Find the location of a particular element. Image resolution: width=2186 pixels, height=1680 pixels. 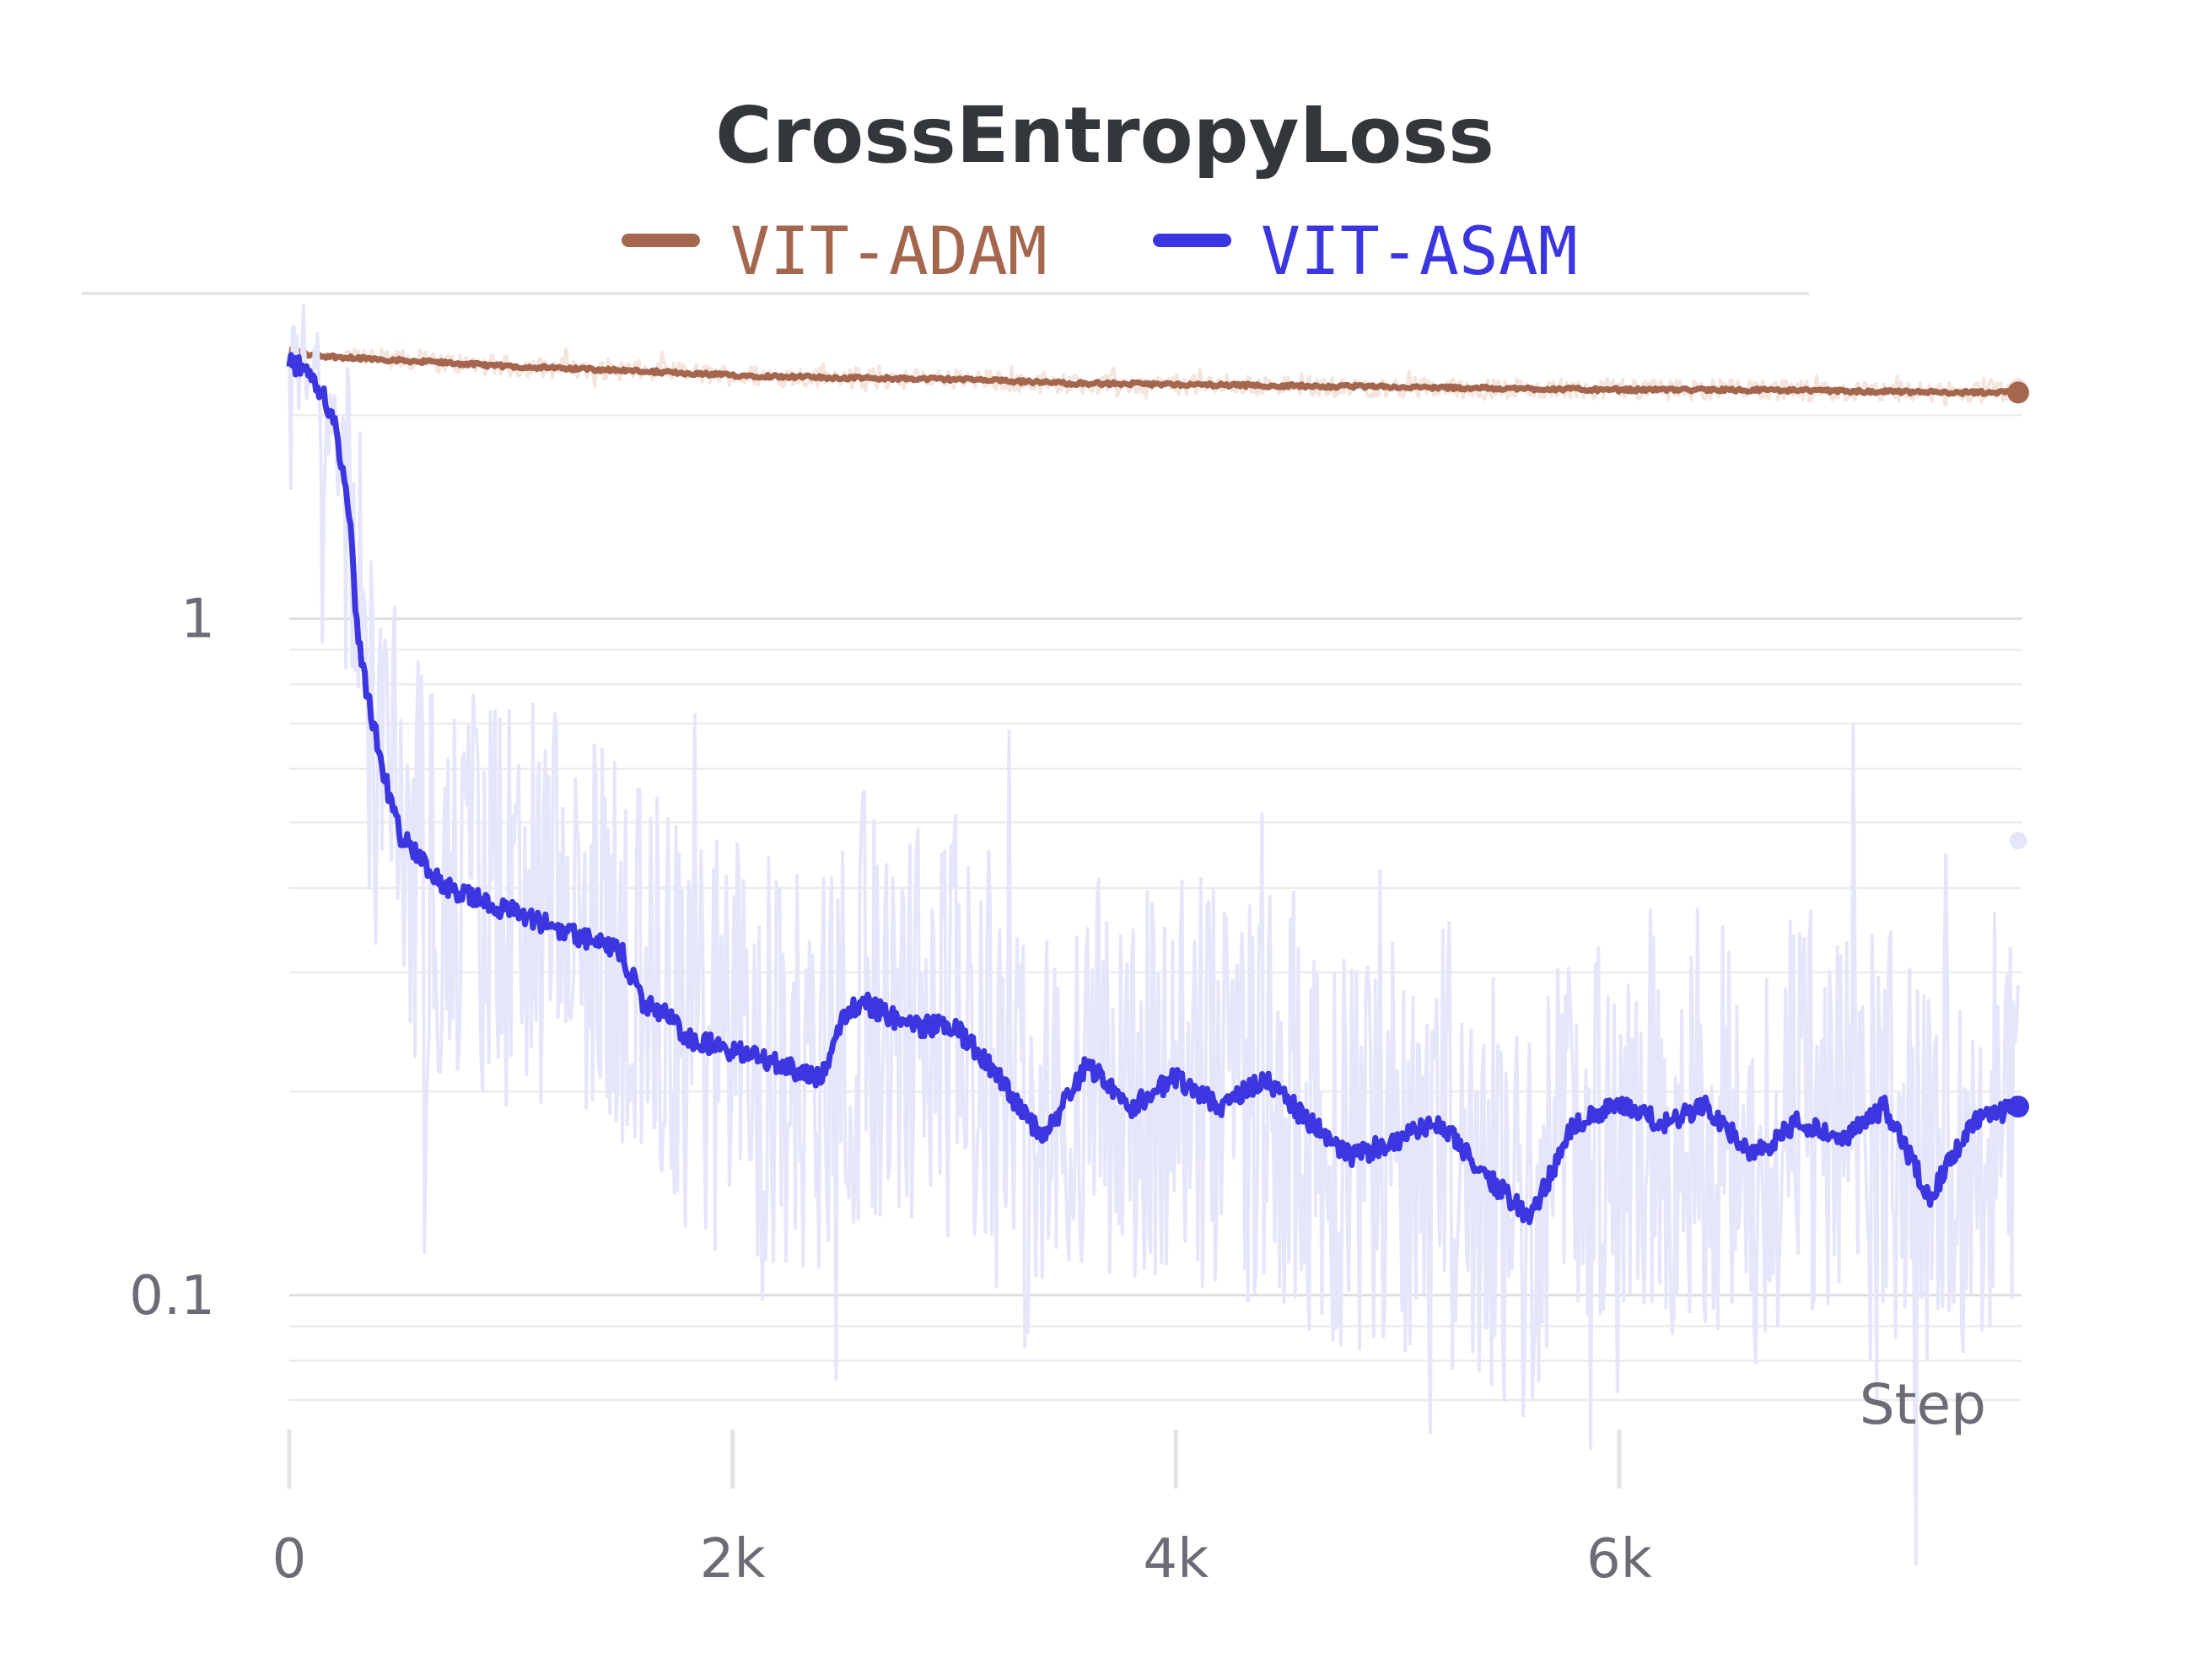

y-tick-labels: 10.1 is located at coordinates (172, 958).